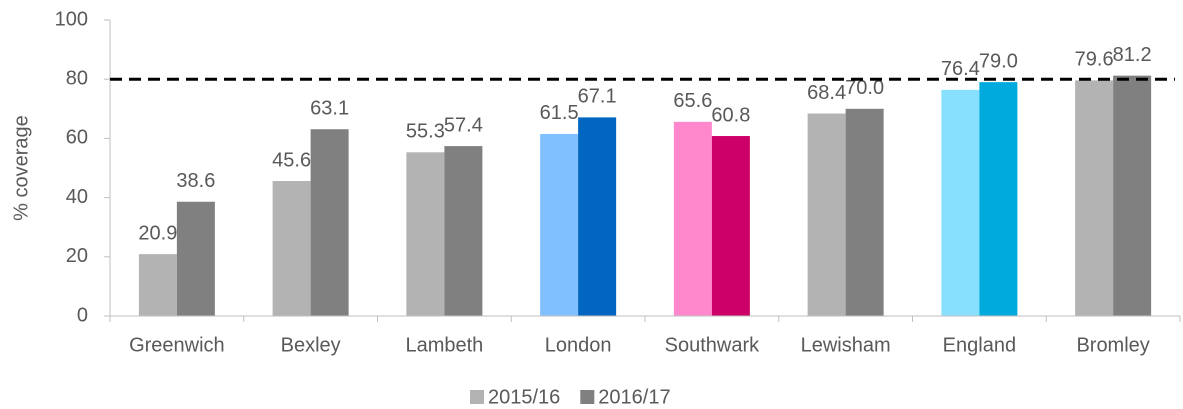  Describe the element at coordinates (979, 345) in the screenshot. I see `x-tick-label: England` at that location.